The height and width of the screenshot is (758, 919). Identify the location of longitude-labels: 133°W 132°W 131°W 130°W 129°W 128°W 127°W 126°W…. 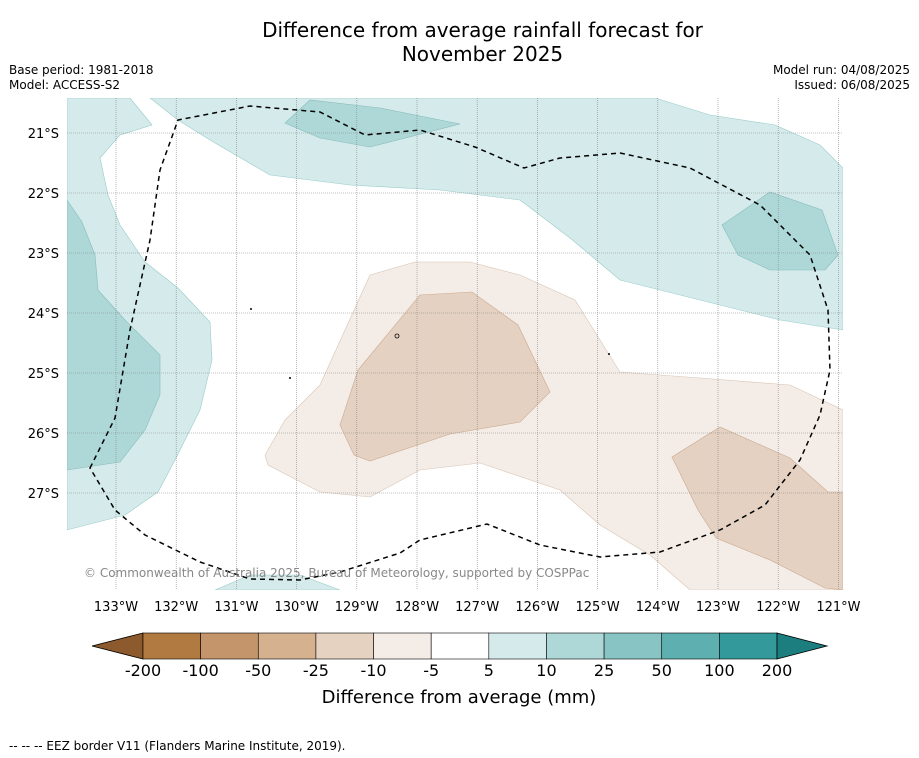
(477, 607).